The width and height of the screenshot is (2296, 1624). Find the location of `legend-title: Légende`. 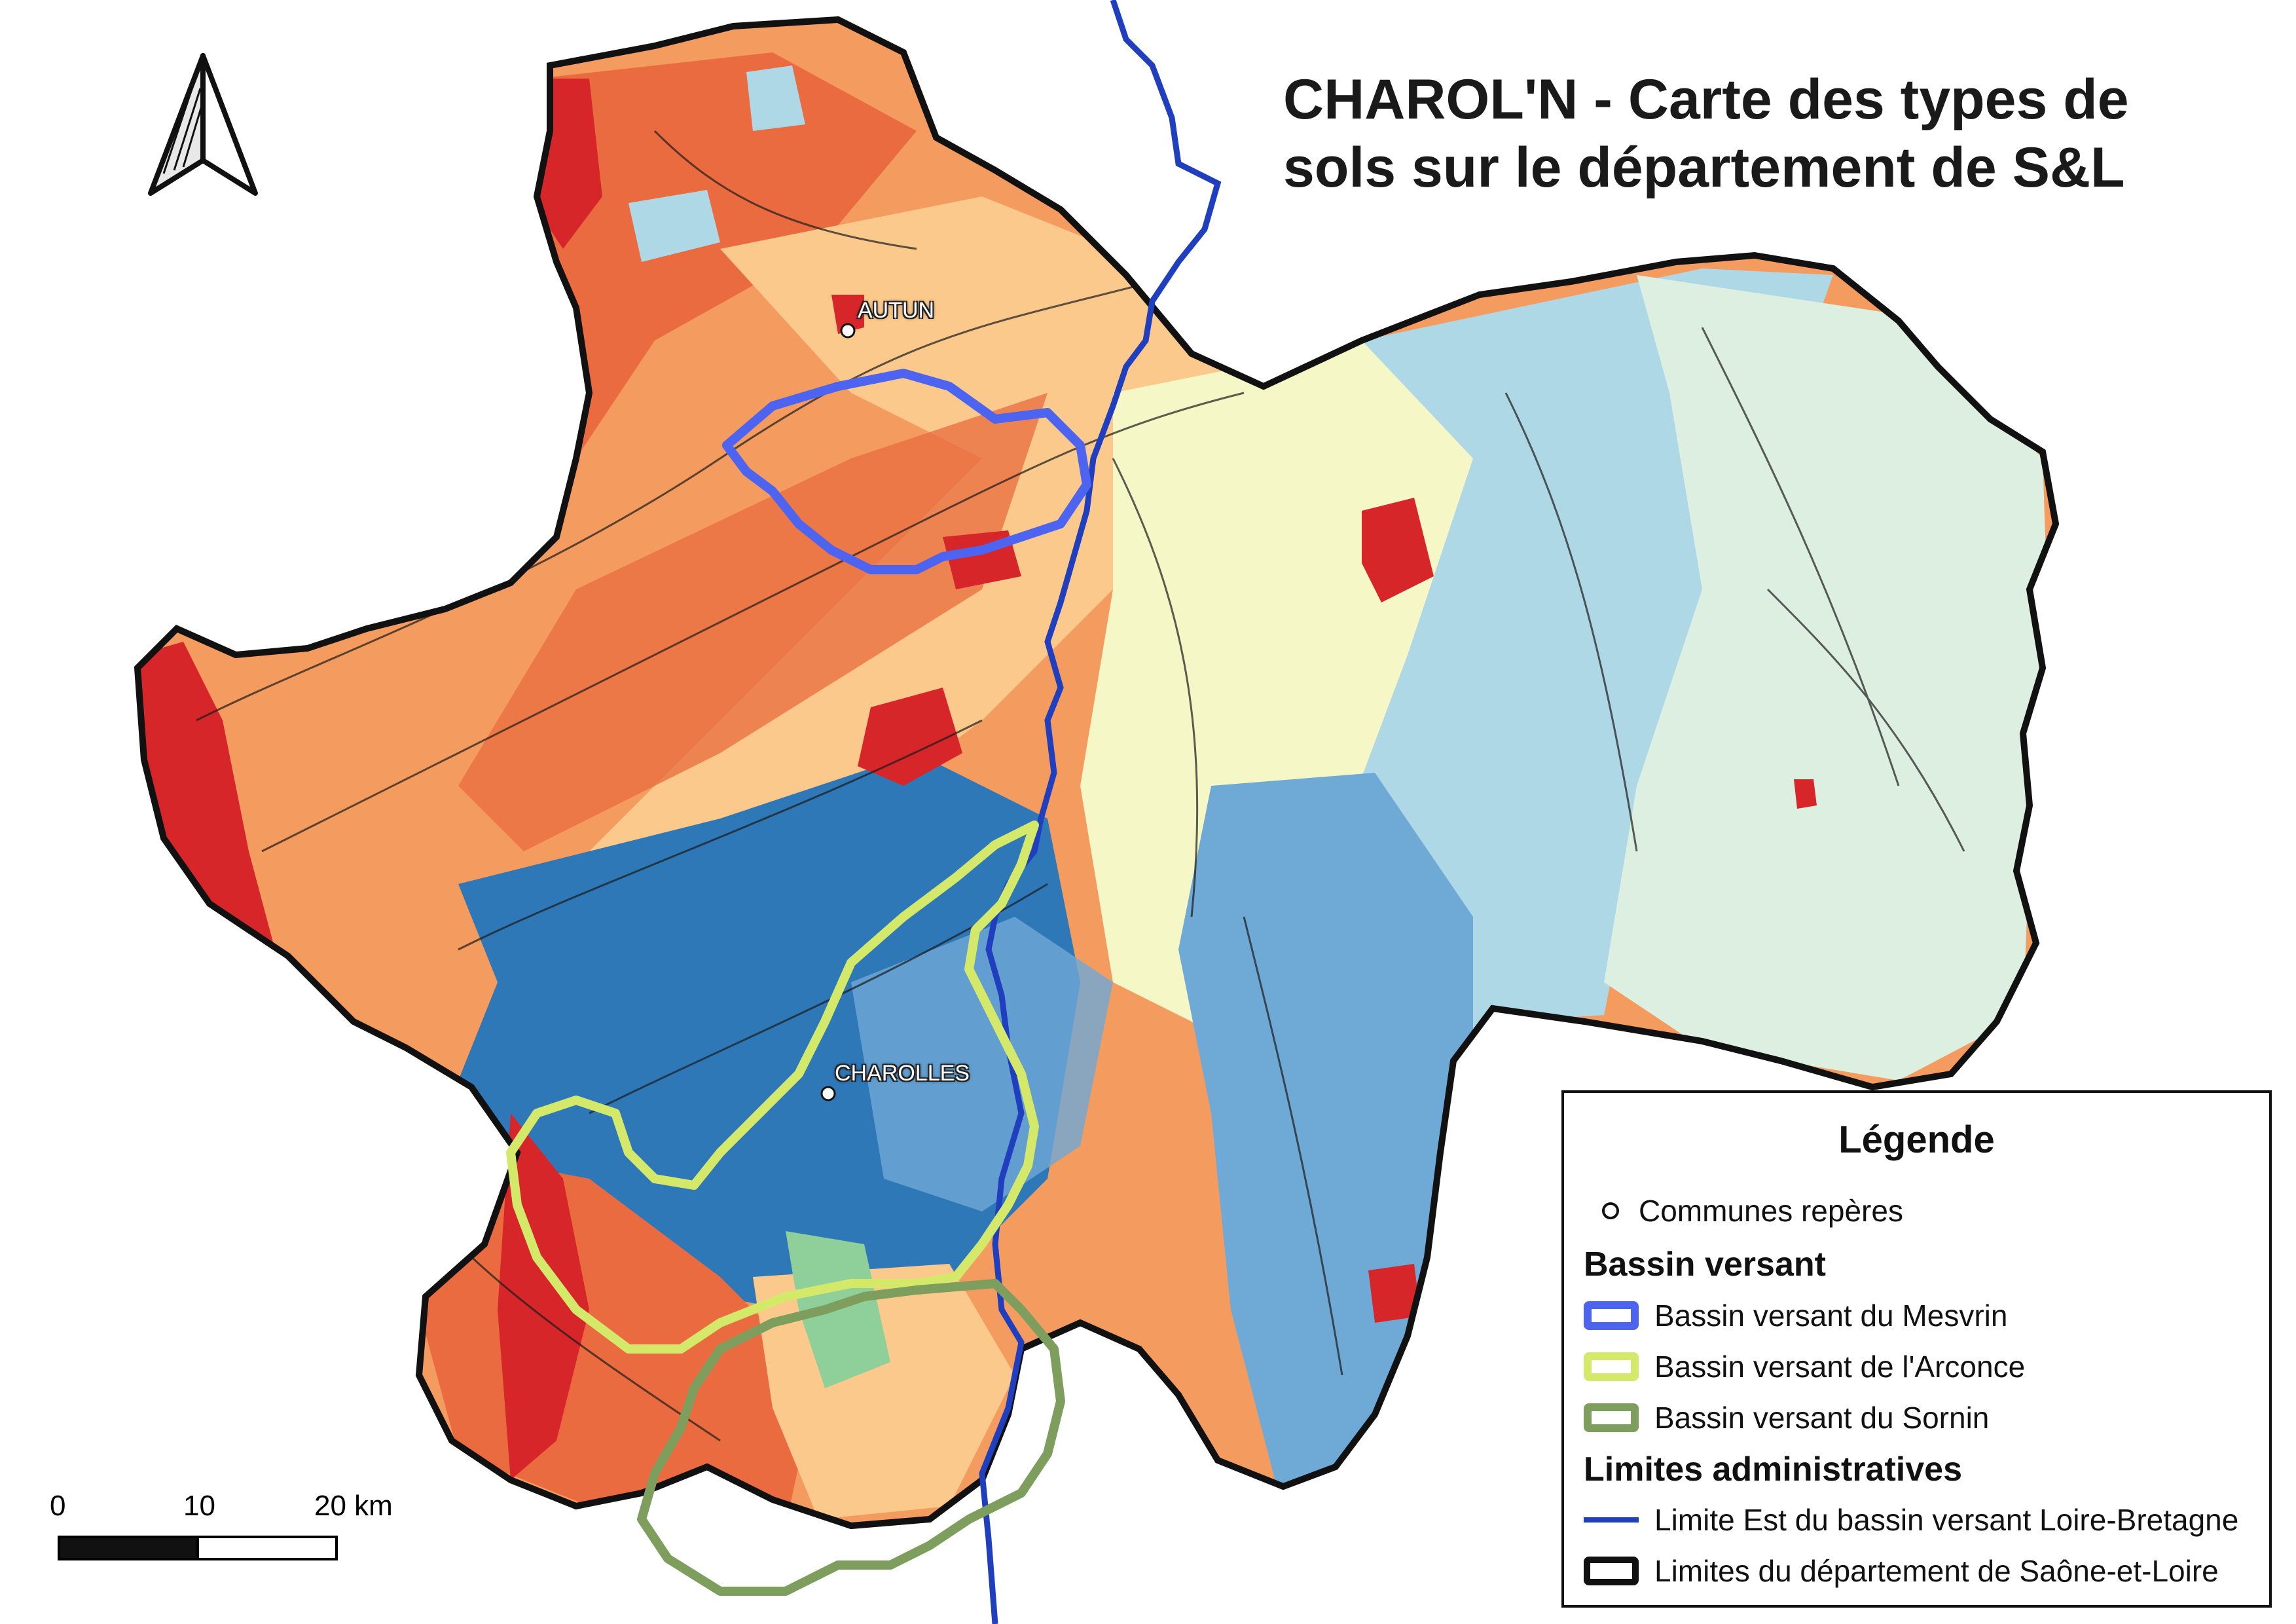

legend-title: Légende is located at coordinates (1916, 1139).